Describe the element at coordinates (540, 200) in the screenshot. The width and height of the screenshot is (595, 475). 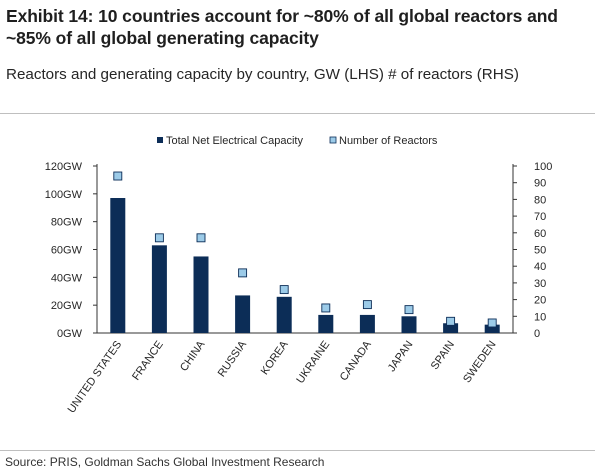
I see `right-axis-tick-label: 80` at that location.